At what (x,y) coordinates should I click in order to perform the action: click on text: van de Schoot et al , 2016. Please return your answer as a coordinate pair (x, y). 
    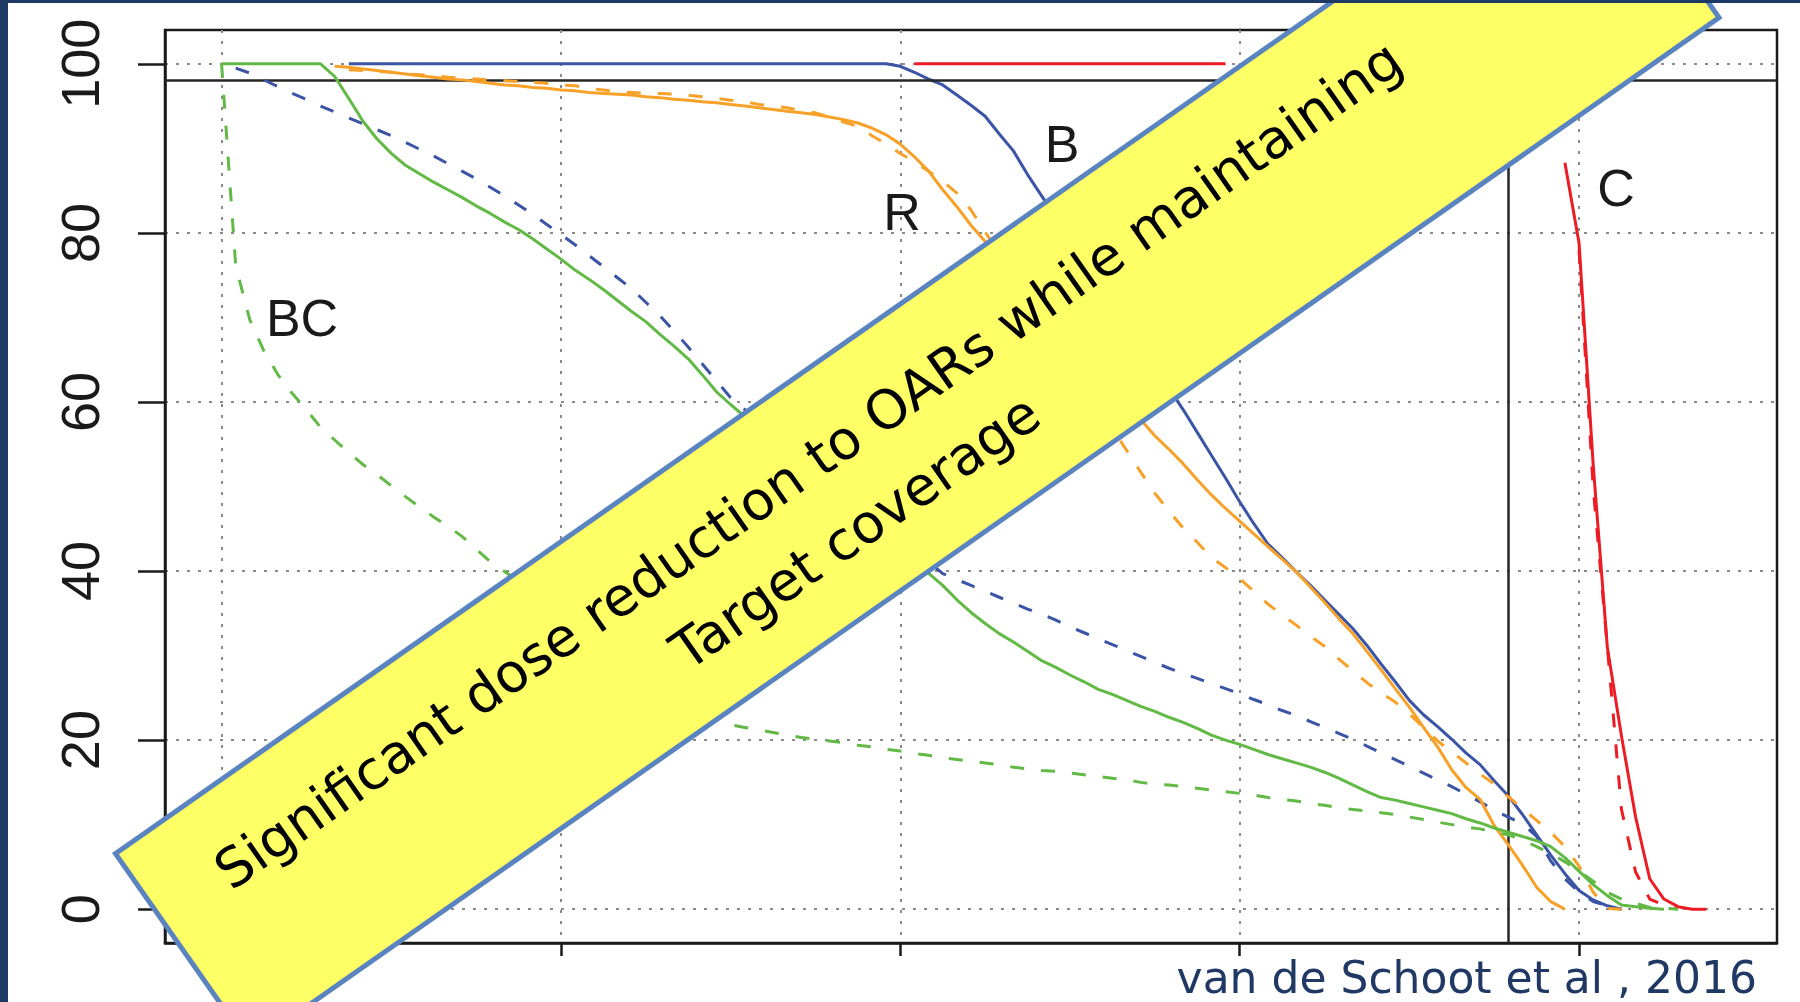
    Looking at the image, I should click on (1466, 977).